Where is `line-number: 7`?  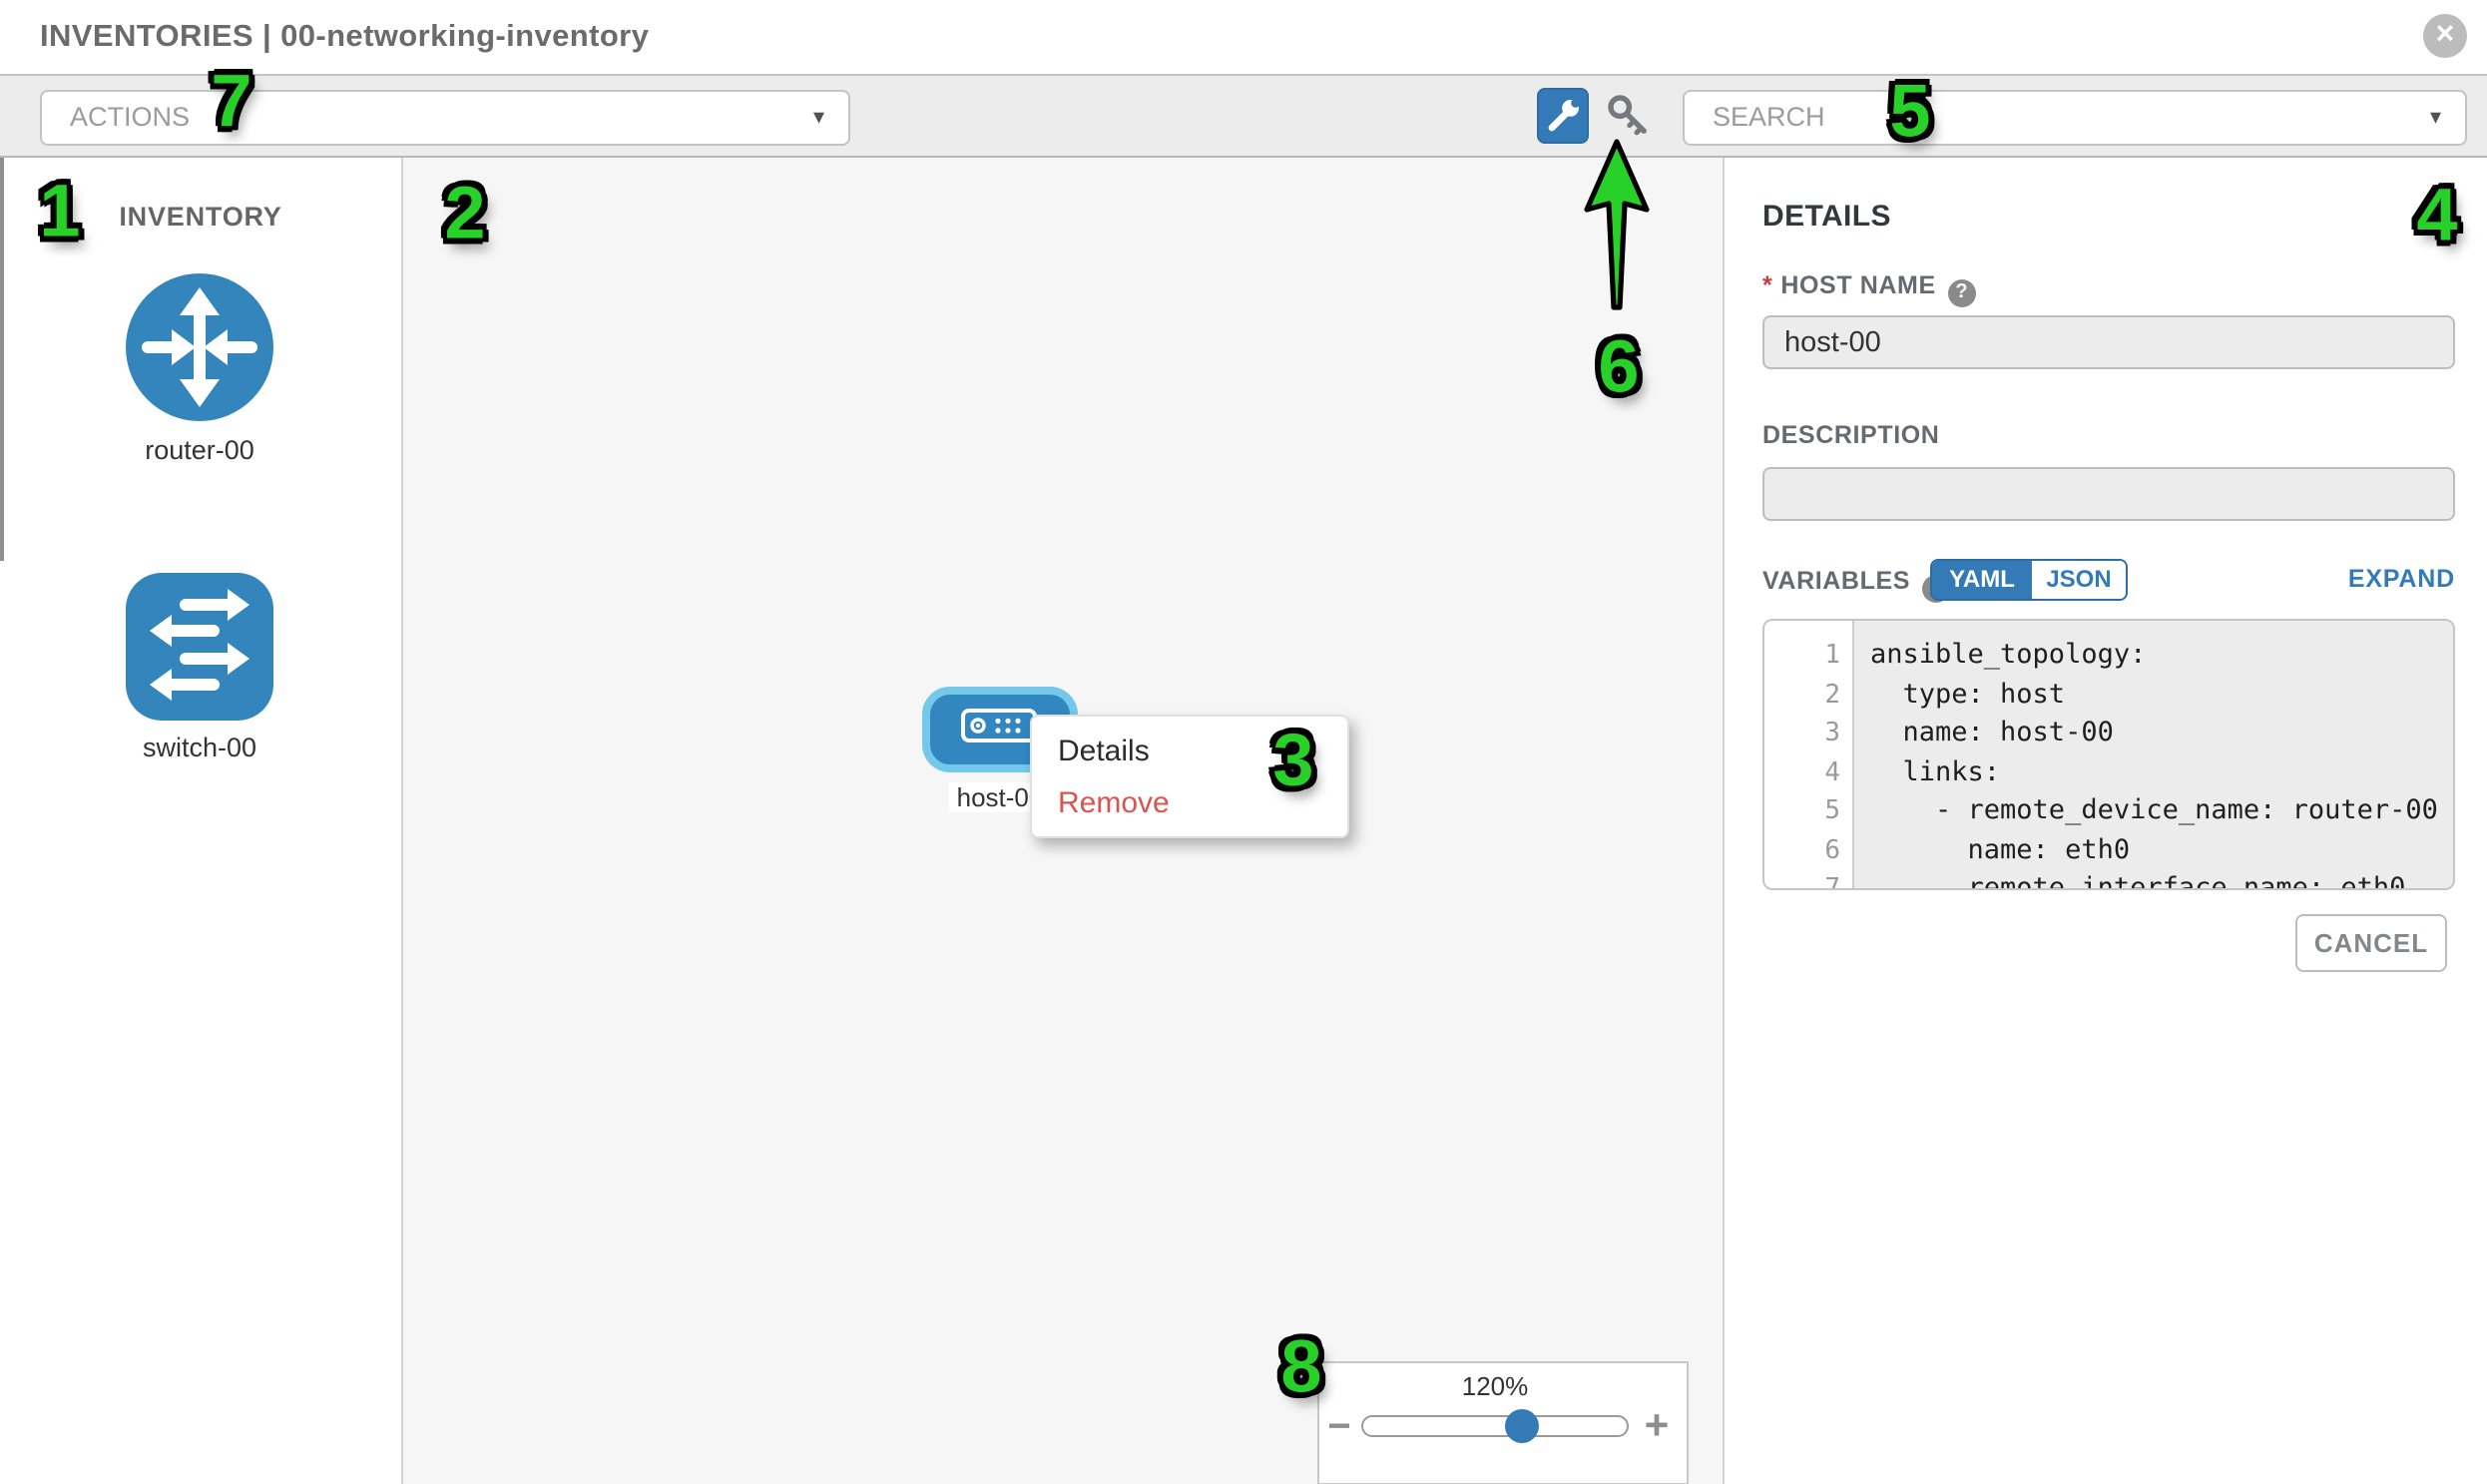
line-number: 7 is located at coordinates (1832, 882).